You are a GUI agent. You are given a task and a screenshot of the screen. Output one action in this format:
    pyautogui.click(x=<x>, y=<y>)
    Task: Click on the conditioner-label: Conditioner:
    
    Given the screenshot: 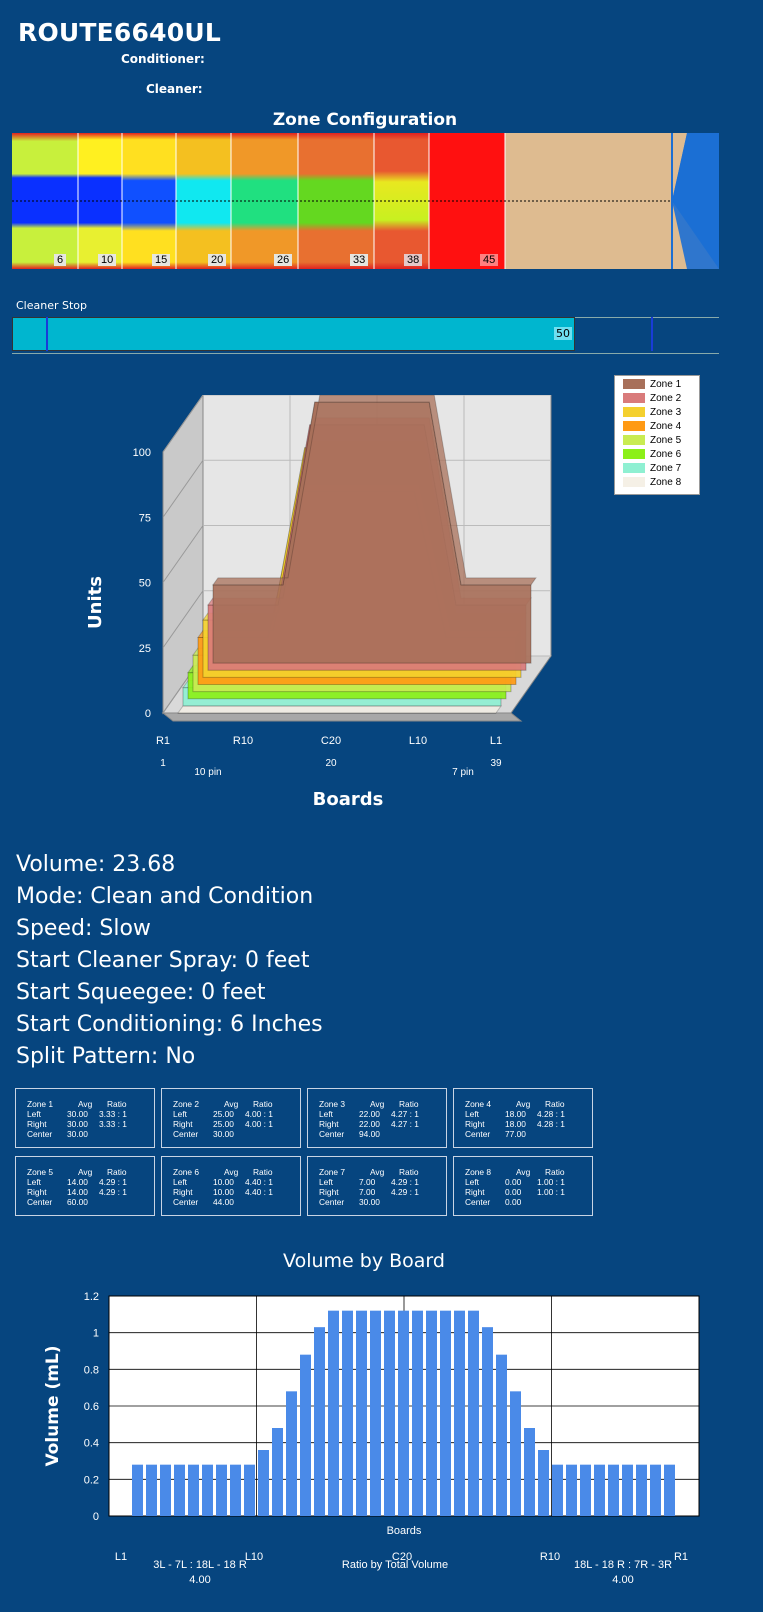 What is the action you would take?
    pyautogui.click(x=163, y=59)
    